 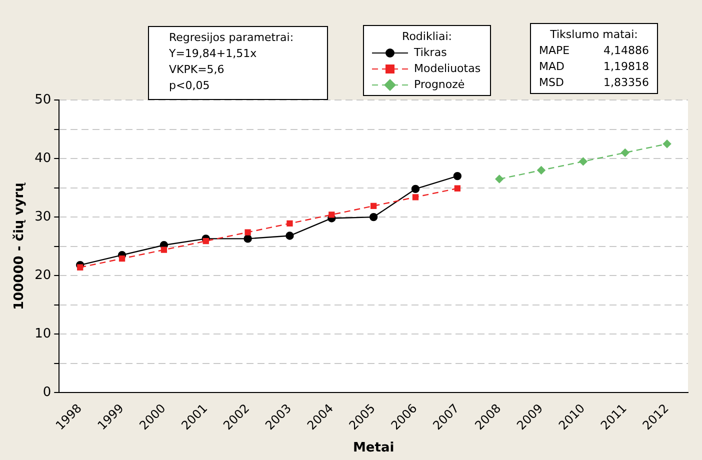 What do you see at coordinates (232, 38) in the screenshot?
I see `text: Regresijos parametrai:` at bounding box center [232, 38].